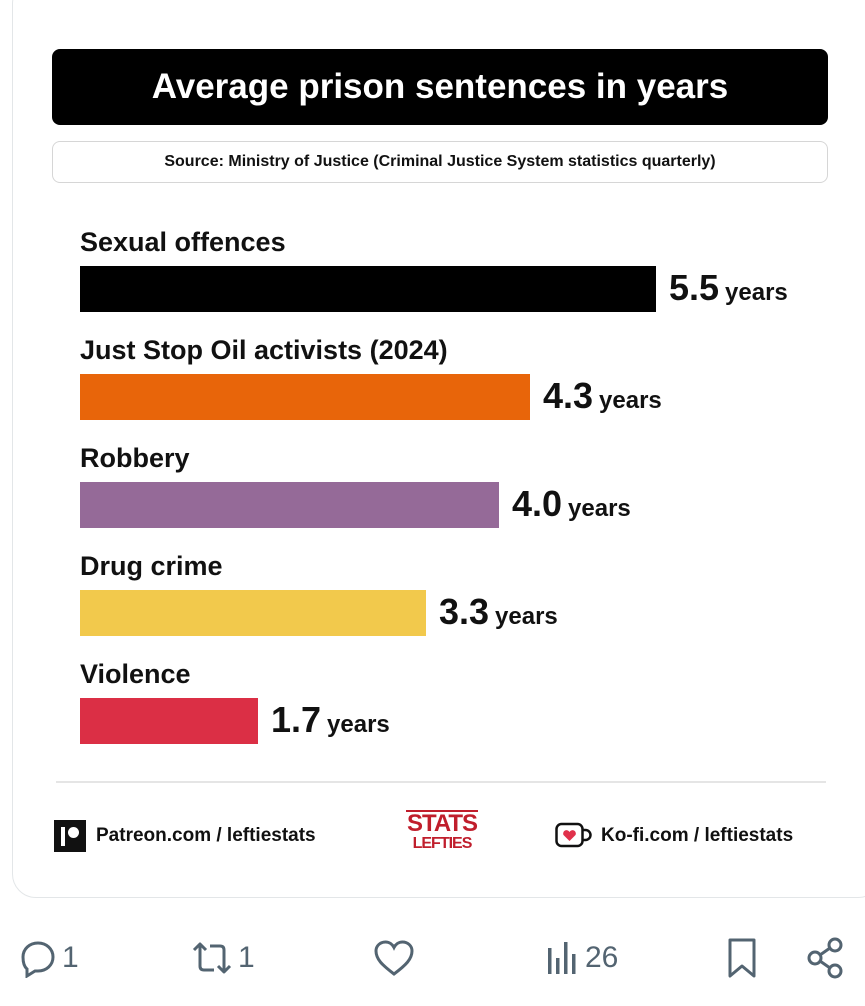  I want to click on views-button: 26, so click(581, 958).